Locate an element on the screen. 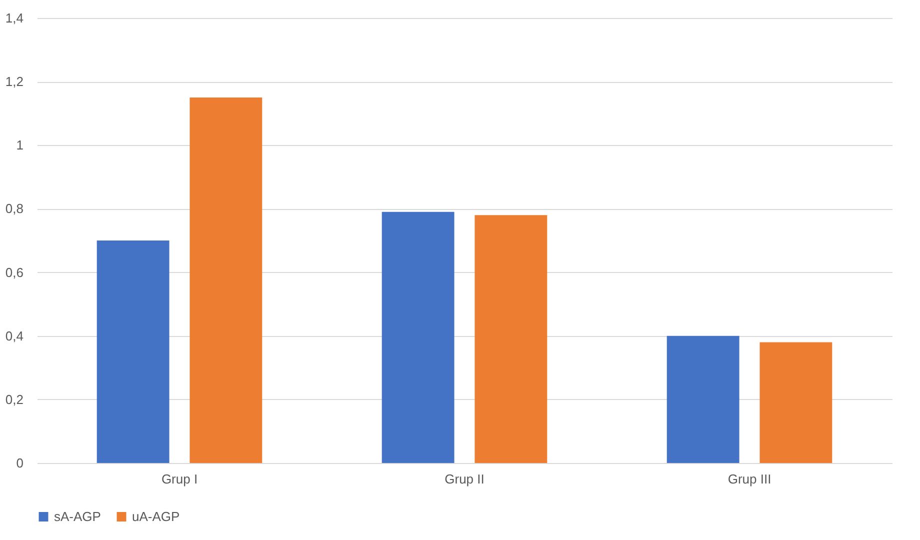 Image resolution: width=920 pixels, height=540 pixels. y-tick-label: 1 is located at coordinates (20, 145).